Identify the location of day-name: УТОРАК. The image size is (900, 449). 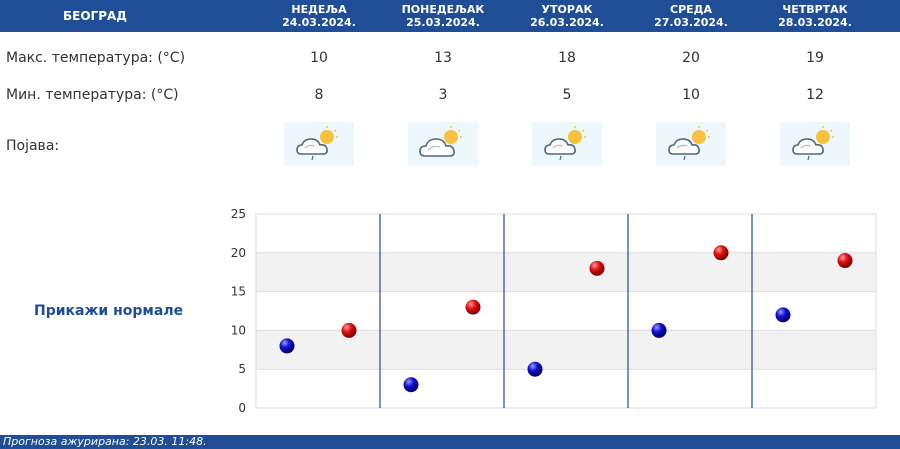
(567, 9).